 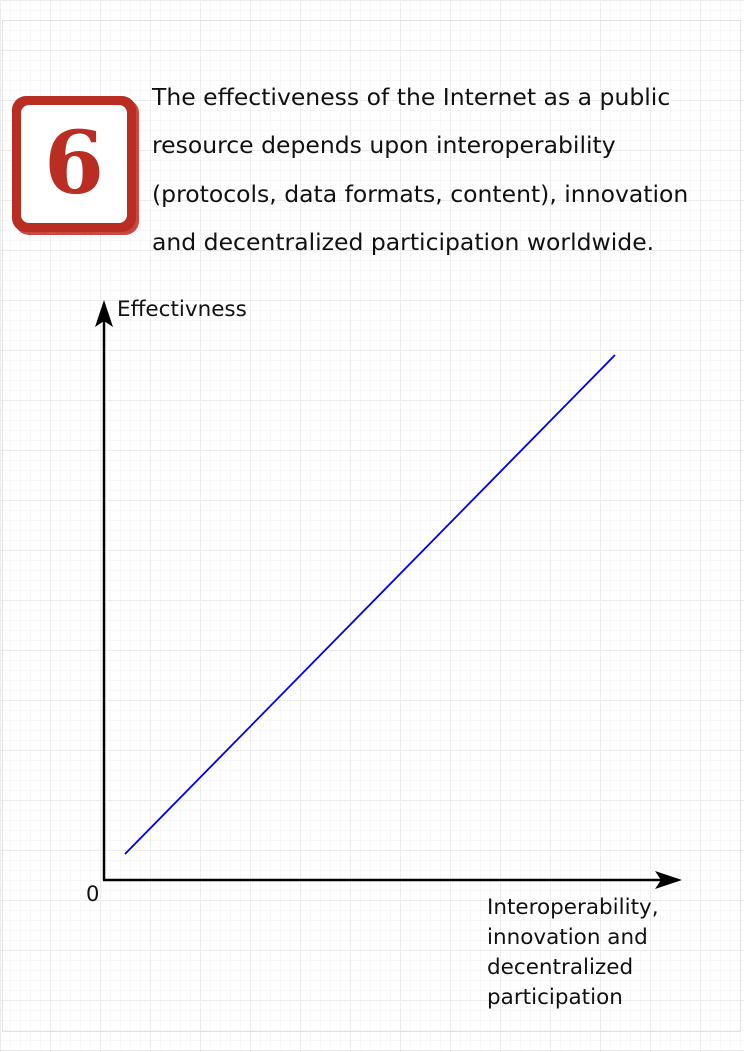 What do you see at coordinates (384, 145) in the screenshot?
I see `statement-line-2: resource depends upon interoperability` at bounding box center [384, 145].